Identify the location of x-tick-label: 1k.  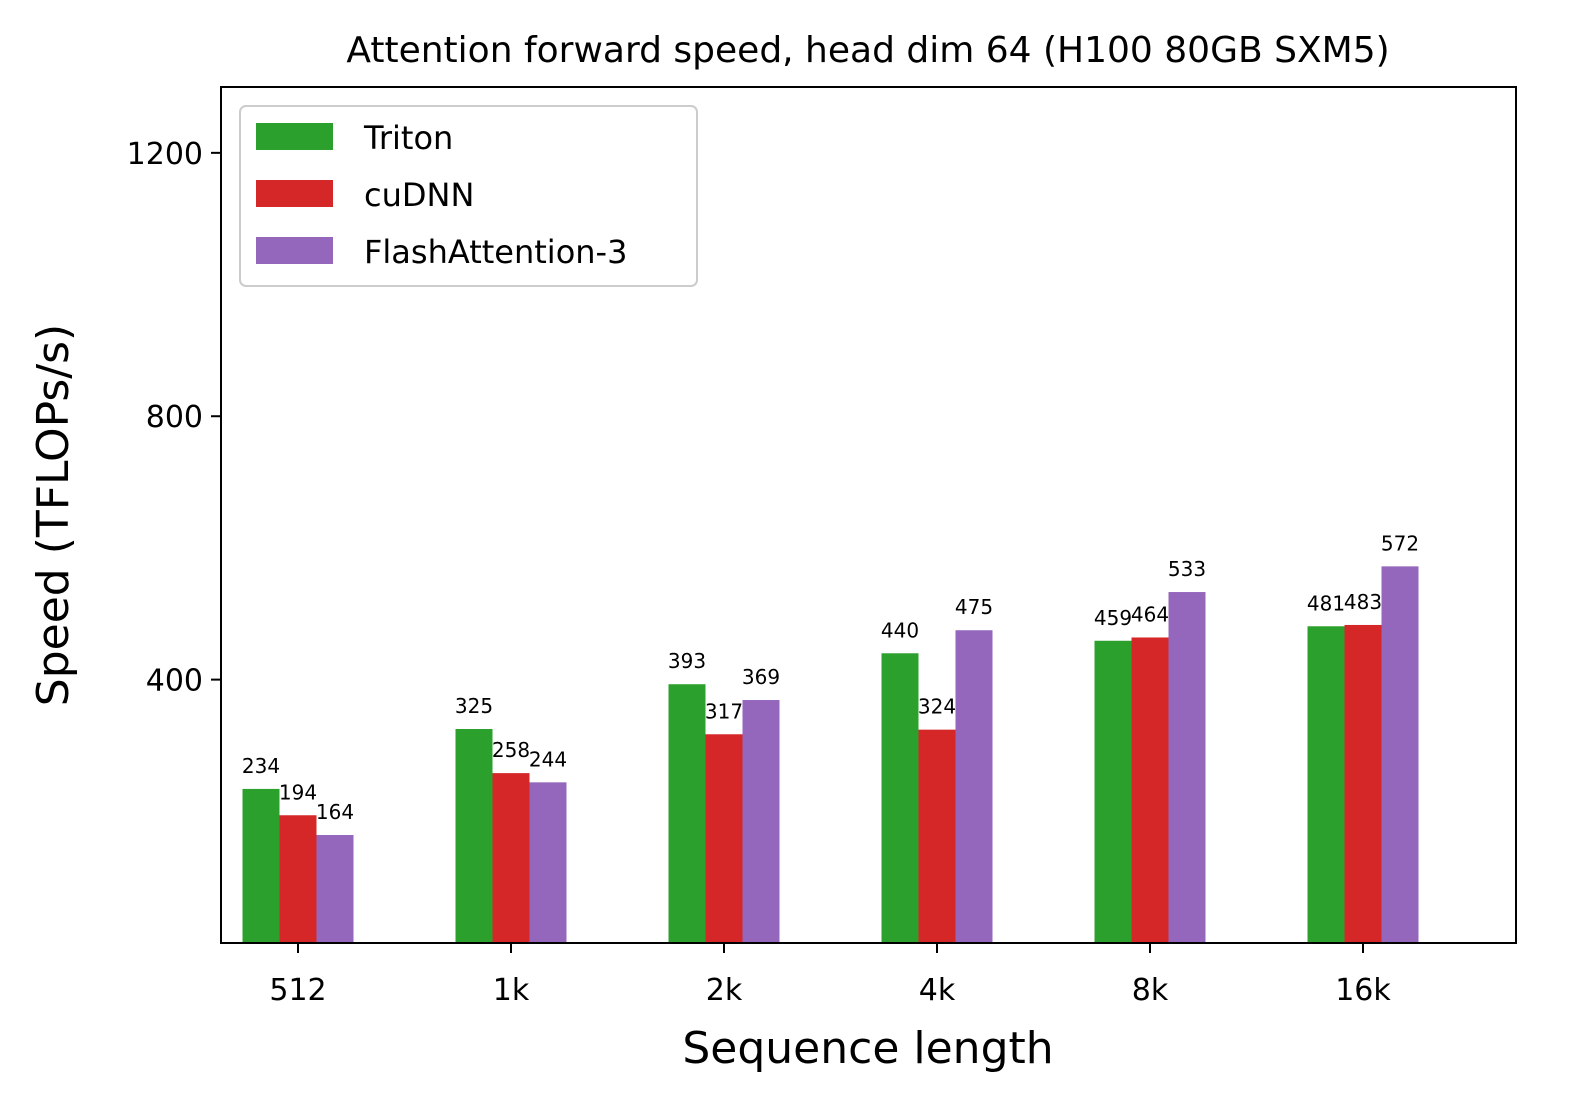
(511, 990).